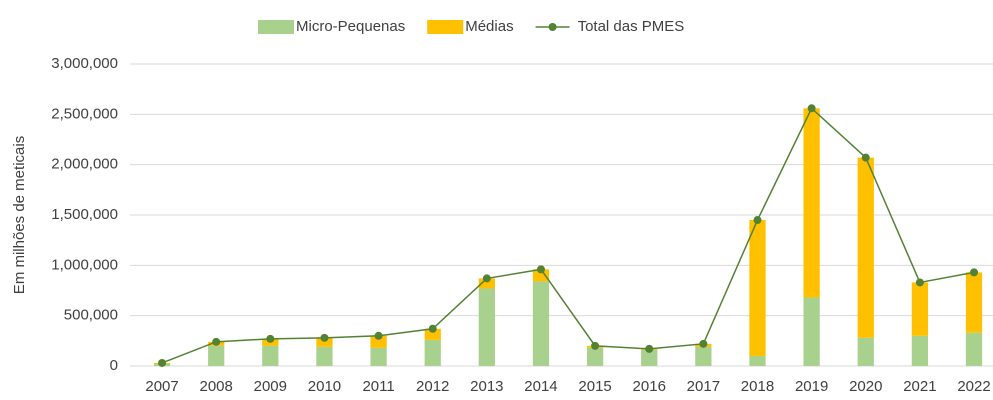 This screenshot has width=993, height=400. Describe the element at coordinates (594, 386) in the screenshot. I see `x-tick-label: 2015` at that location.